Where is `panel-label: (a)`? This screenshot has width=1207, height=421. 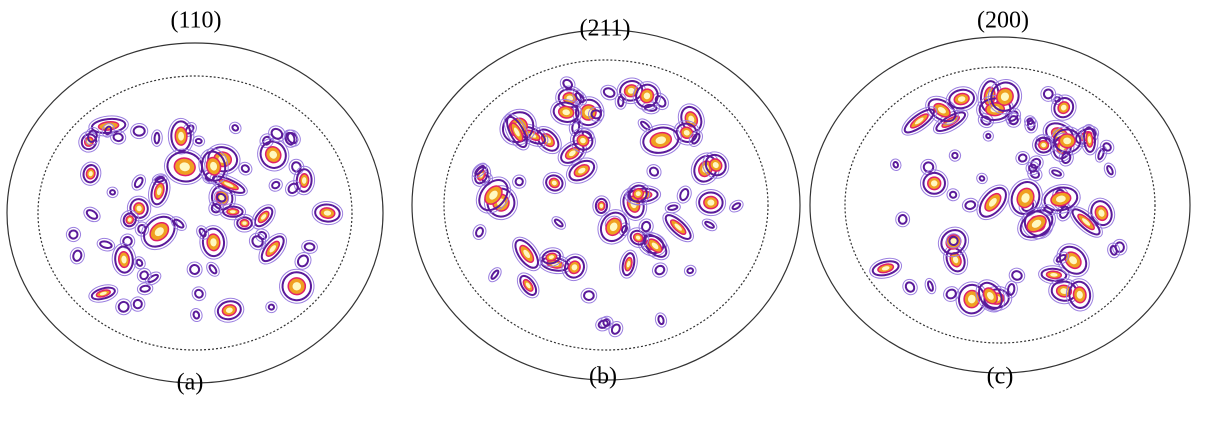
panel-label: (a) is located at coordinates (190, 383).